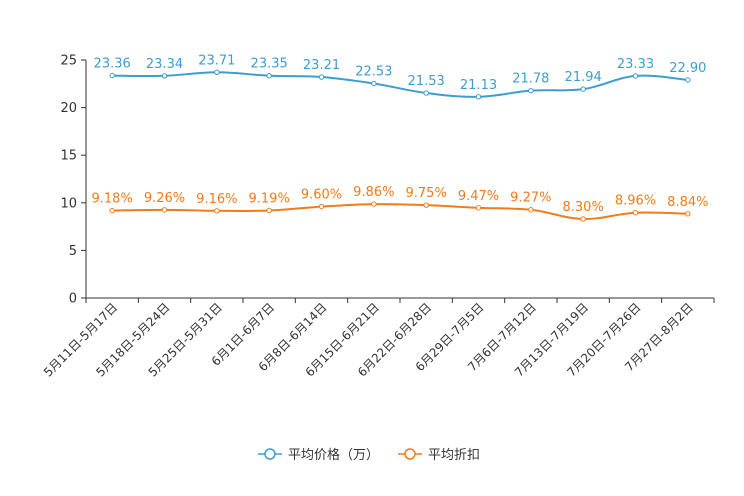 Image resolution: width=744 pixels, height=496 pixels. I want to click on y-tick-label: 5, so click(73, 251).